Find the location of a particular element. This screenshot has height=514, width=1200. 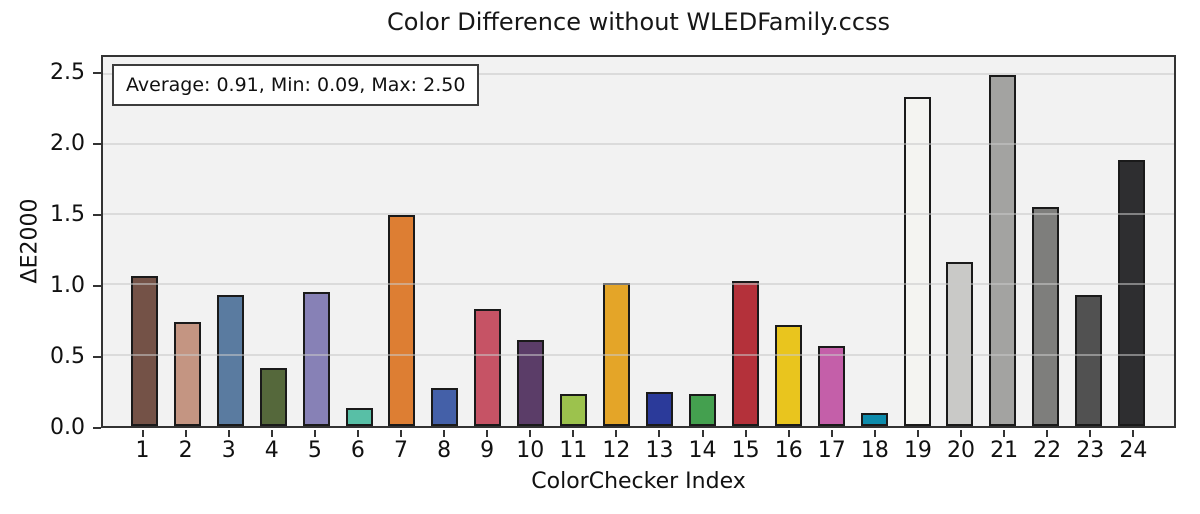

x-tick-12: 12 is located at coordinates (616, 446).